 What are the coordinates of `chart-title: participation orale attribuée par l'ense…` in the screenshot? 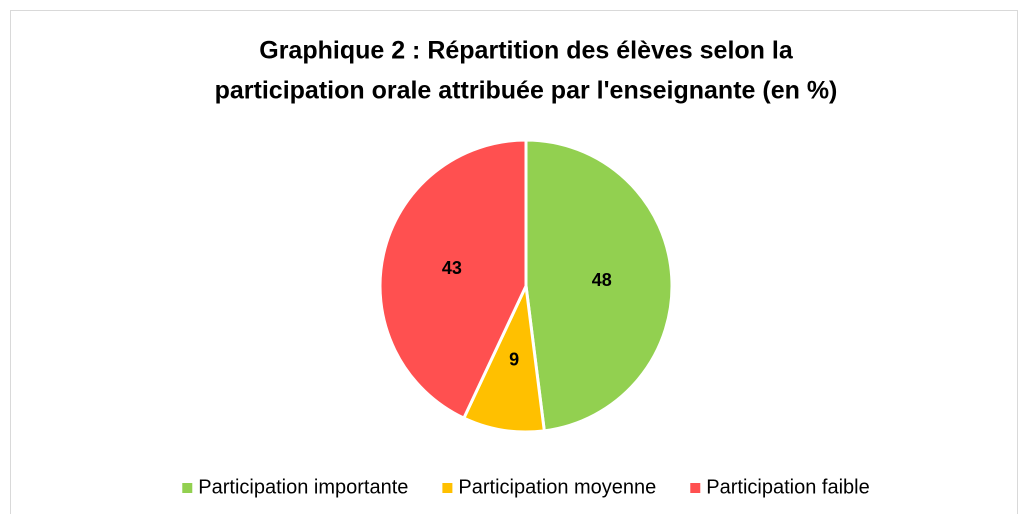 It's located at (526, 91).